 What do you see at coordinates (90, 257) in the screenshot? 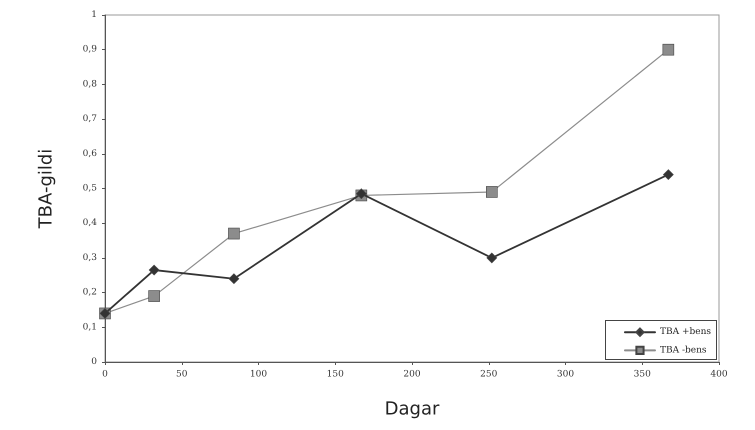
I see `y-tick-label: 0,3` at bounding box center [90, 257].